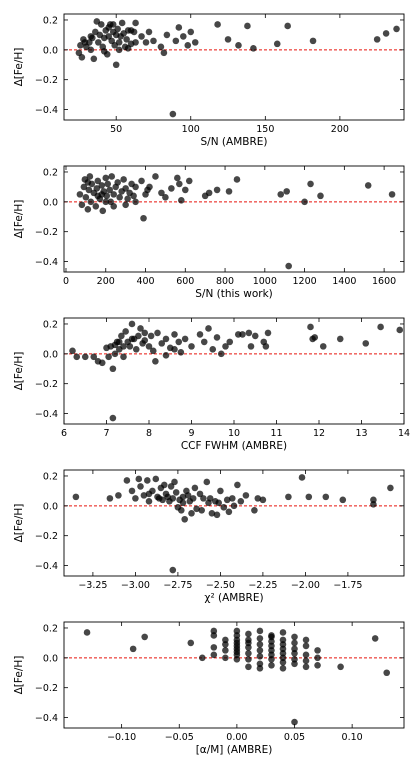  I want to click on y-axis-label: Δ[Fe/H], so click(19, 675).